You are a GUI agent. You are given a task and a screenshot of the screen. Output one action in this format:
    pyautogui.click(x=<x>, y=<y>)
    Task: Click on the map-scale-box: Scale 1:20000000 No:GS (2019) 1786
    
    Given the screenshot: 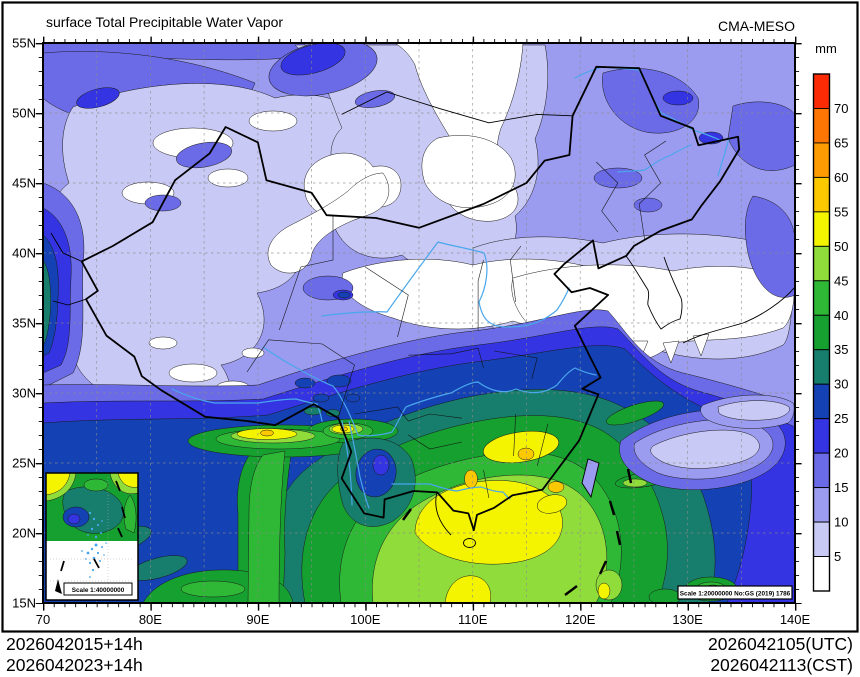 What is the action you would take?
    pyautogui.click(x=735, y=592)
    